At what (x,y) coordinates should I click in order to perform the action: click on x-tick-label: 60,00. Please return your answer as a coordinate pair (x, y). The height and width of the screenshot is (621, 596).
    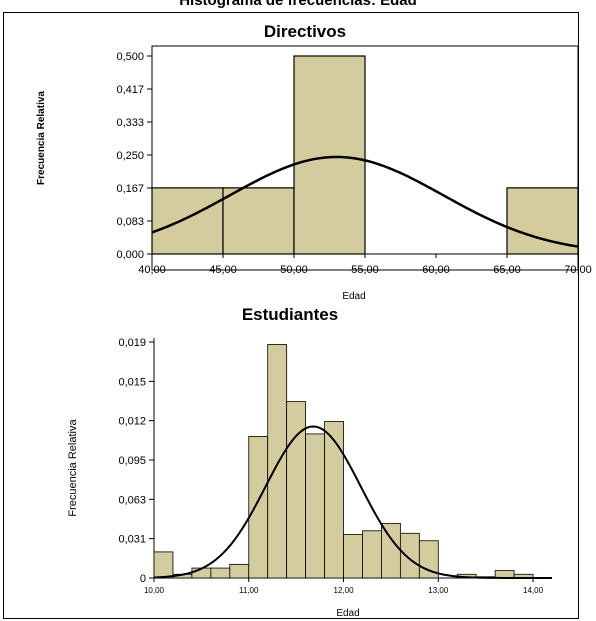
    Looking at the image, I should click on (436, 270).